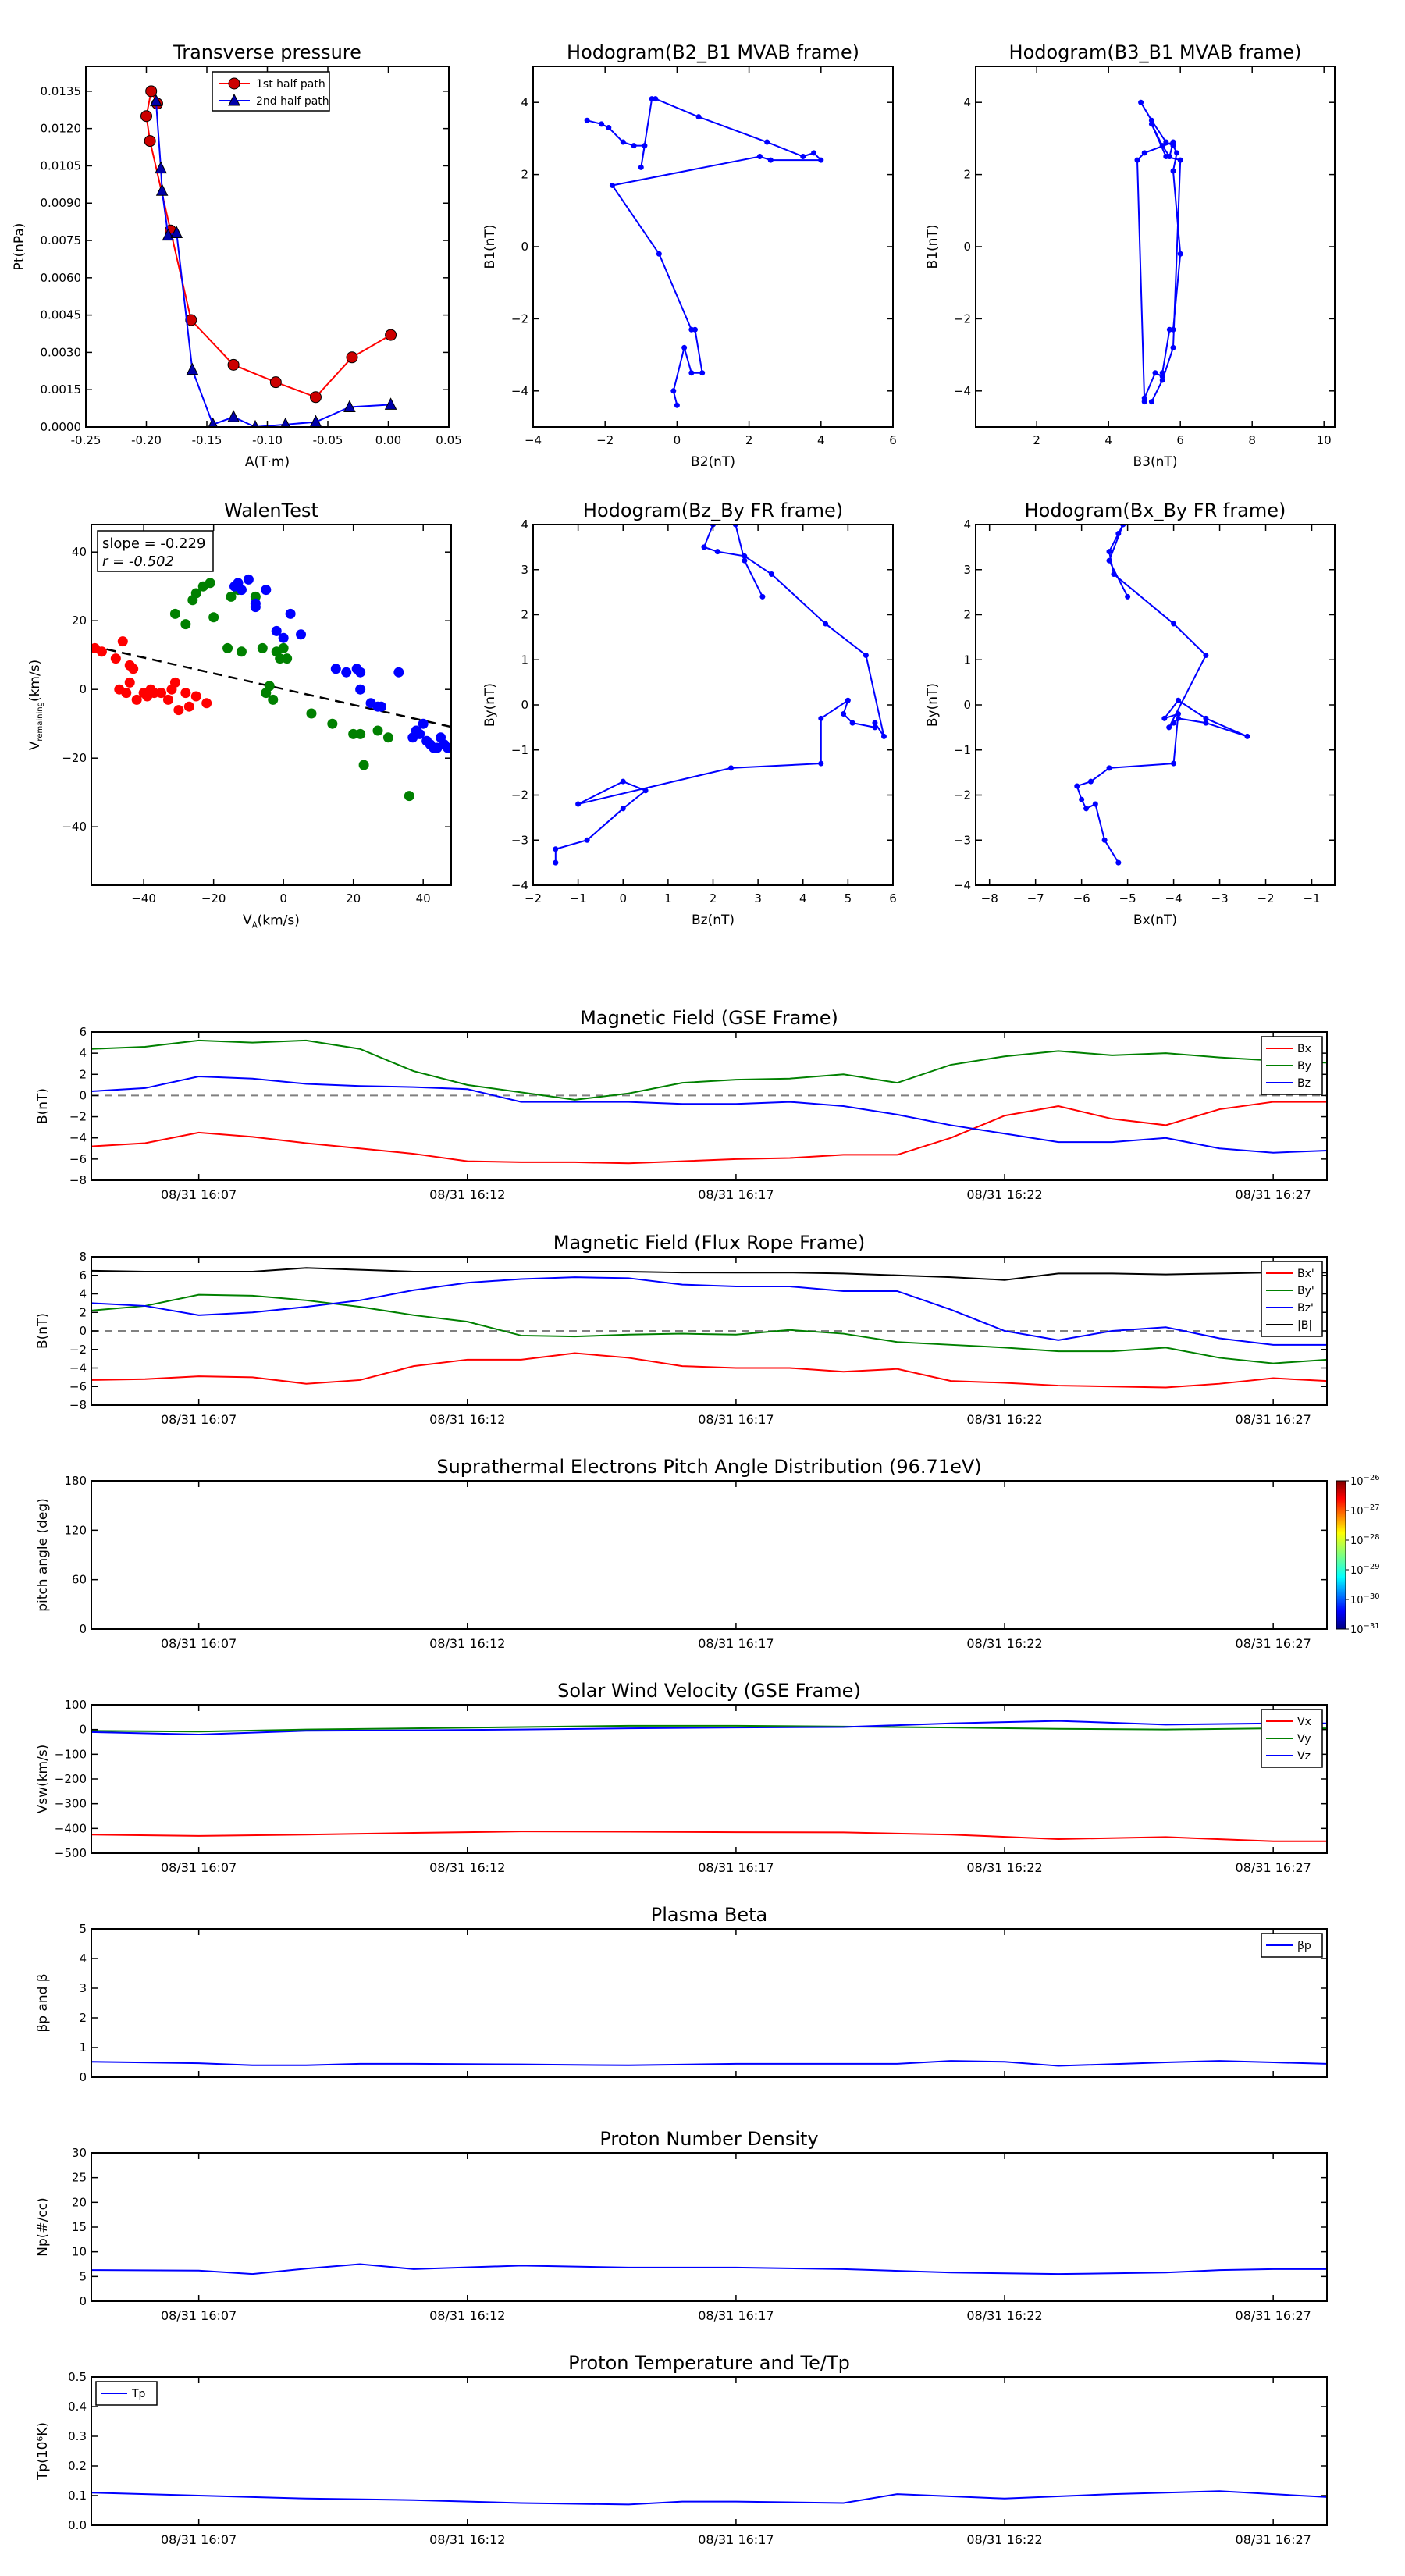  Describe the element at coordinates (1365, 1481) in the screenshot. I see `colorbar-tick-label: 10−26` at that location.